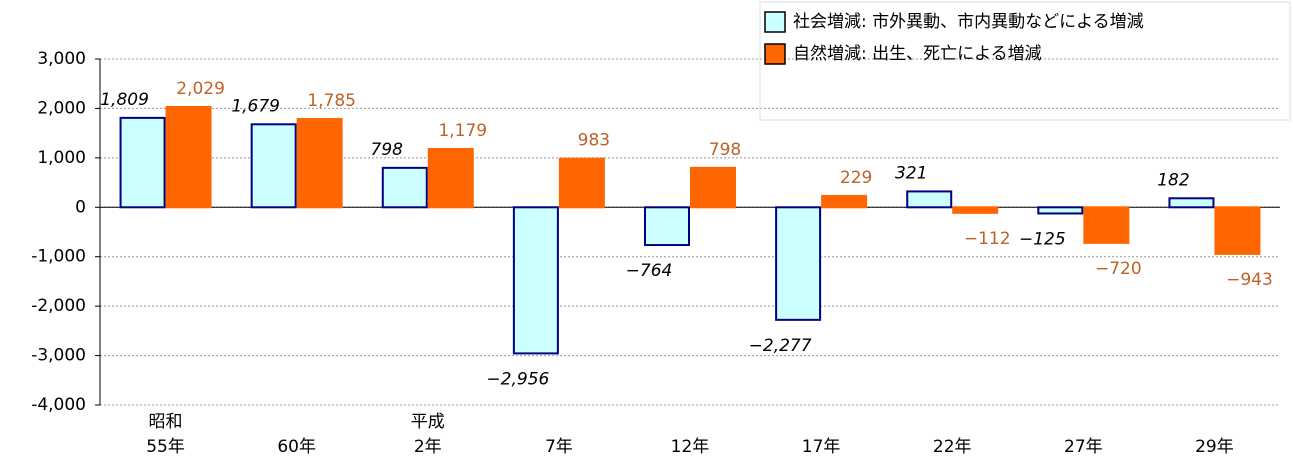 Image resolution: width=1293 pixels, height=461 pixels. I want to click on value-label: 1,679, so click(255, 106).